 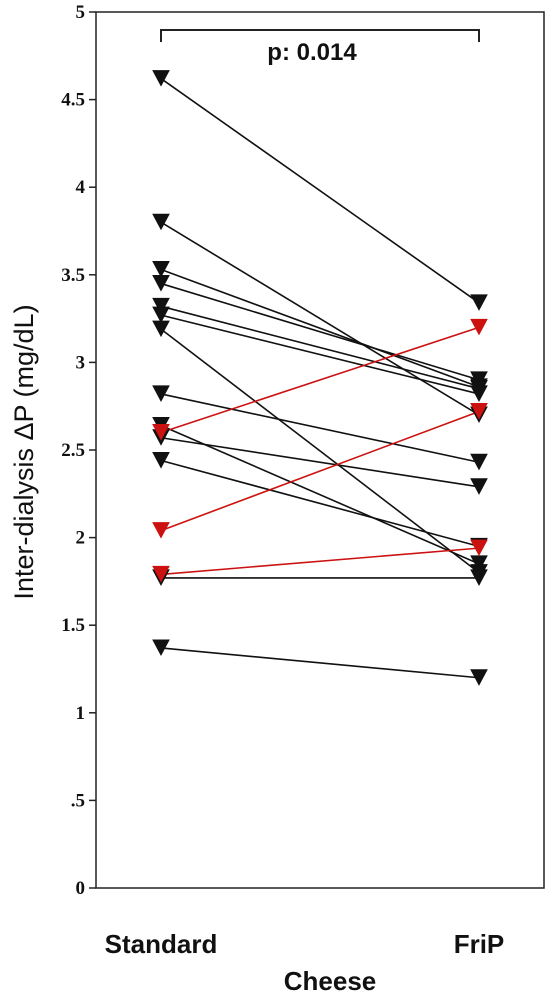 What do you see at coordinates (81, 538) in the screenshot?
I see `y-tick-label: 2` at bounding box center [81, 538].